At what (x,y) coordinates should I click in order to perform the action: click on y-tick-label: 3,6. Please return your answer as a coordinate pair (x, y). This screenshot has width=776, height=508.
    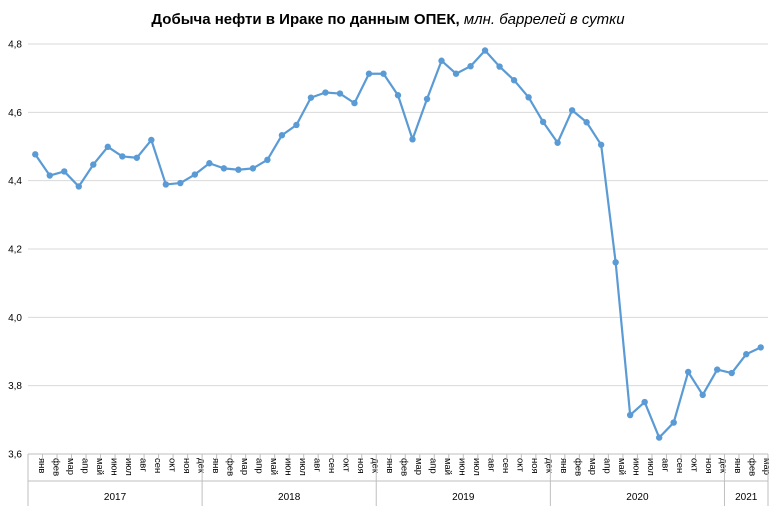
    Looking at the image, I should click on (15, 455).